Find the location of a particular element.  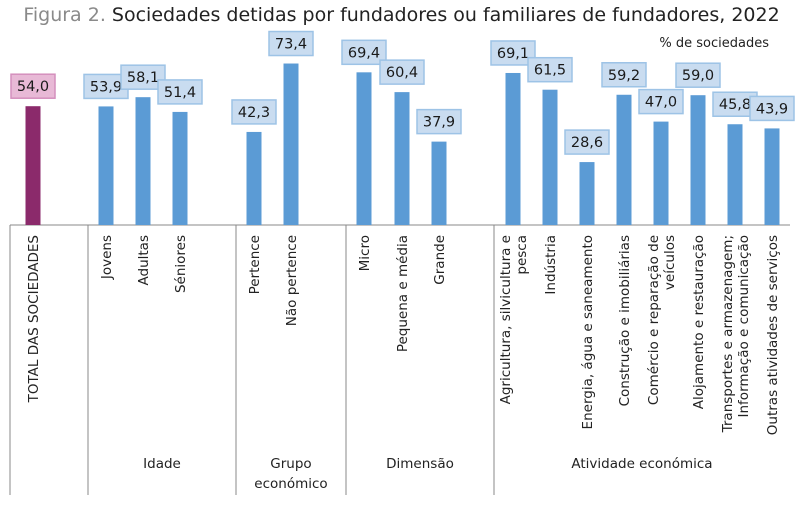

category-label: Jovens is located at coordinates (107, 257).